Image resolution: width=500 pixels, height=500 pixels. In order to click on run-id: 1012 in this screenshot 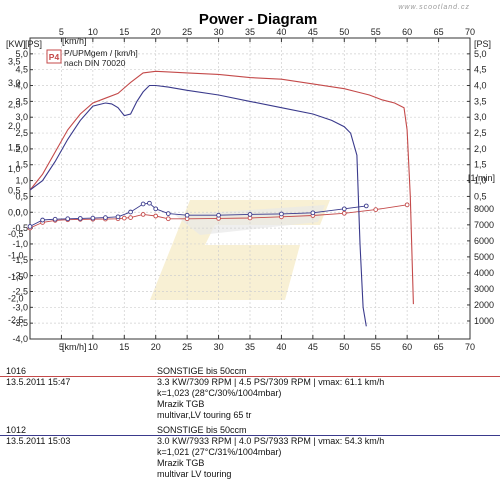, I will do `click(16, 430)`.